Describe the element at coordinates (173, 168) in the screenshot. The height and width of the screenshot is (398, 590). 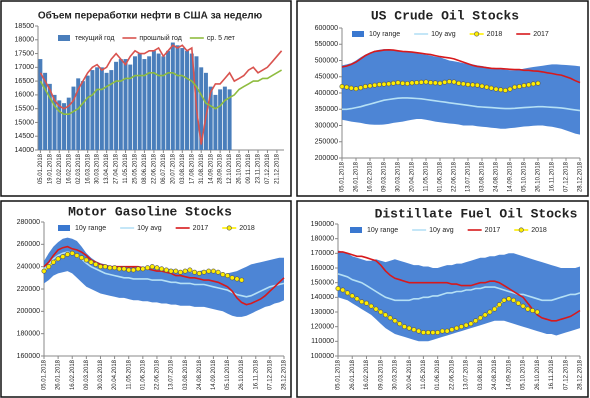
I see `x-tick-label: 20.07.2018` at that location.